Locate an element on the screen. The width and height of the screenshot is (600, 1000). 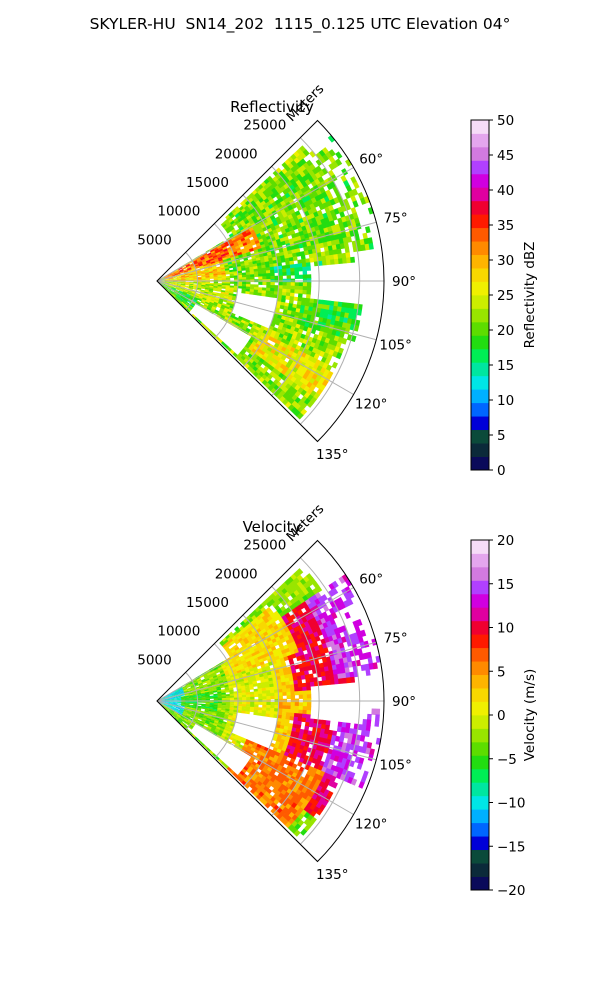
reflectivity-azimuth-tick-label: 90° is located at coordinates (404, 282).